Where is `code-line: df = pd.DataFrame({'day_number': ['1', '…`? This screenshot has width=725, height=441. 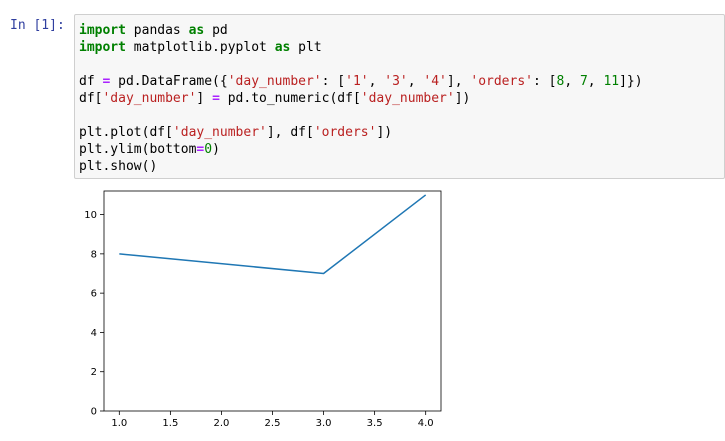
code-line: df = pd.DataFrame({'day_number': ['1', '… is located at coordinates (361, 81).